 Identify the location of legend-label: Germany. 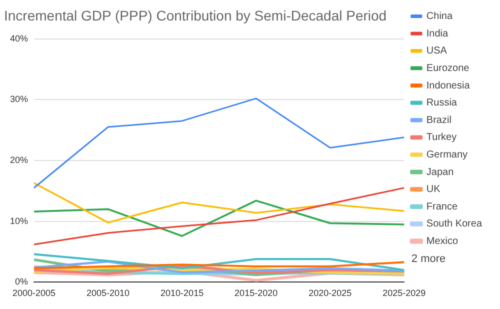
(447, 154).